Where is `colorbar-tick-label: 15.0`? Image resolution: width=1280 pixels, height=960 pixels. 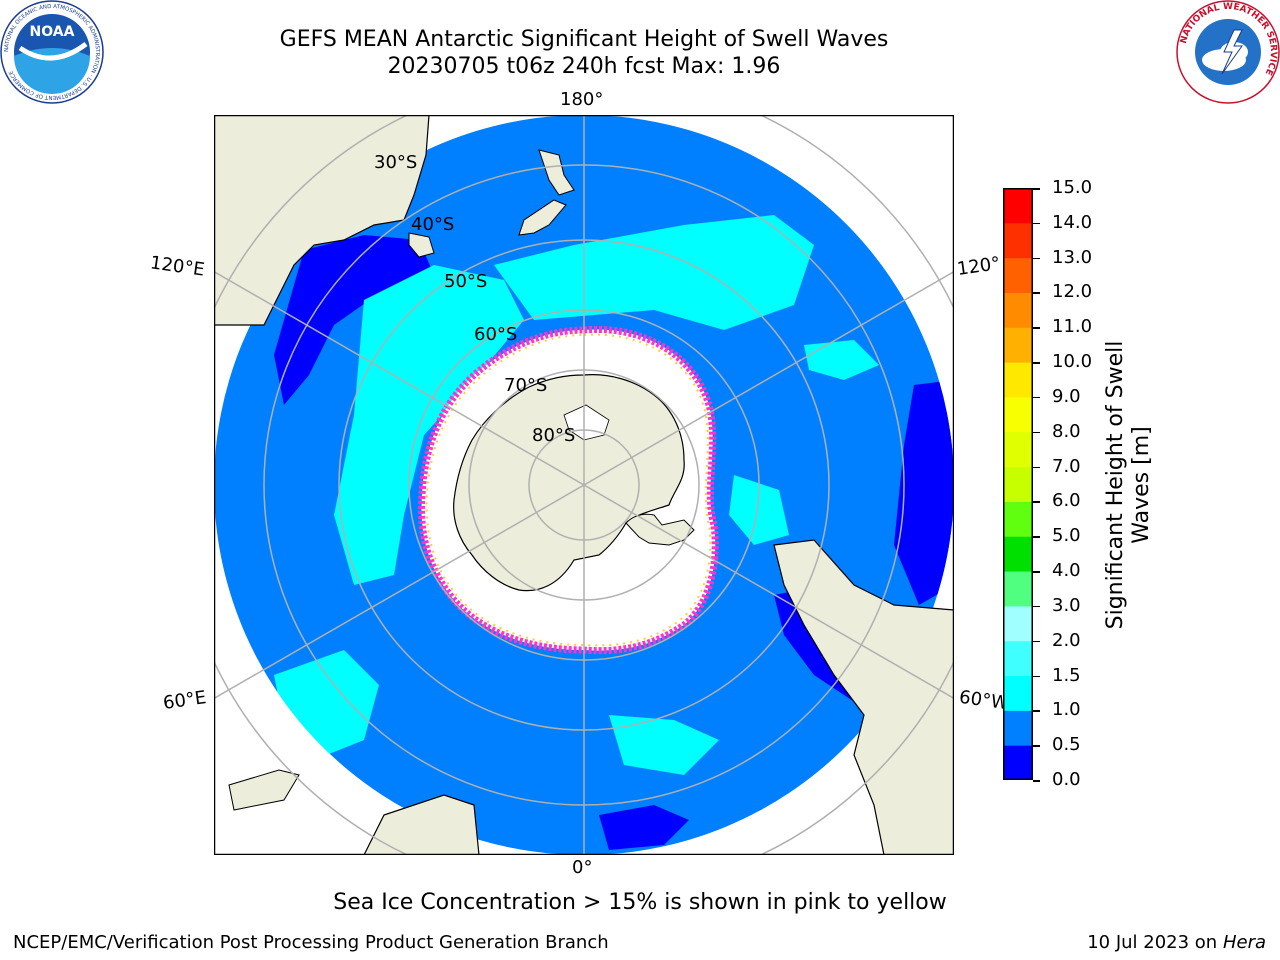 colorbar-tick-label: 15.0 is located at coordinates (1072, 187).